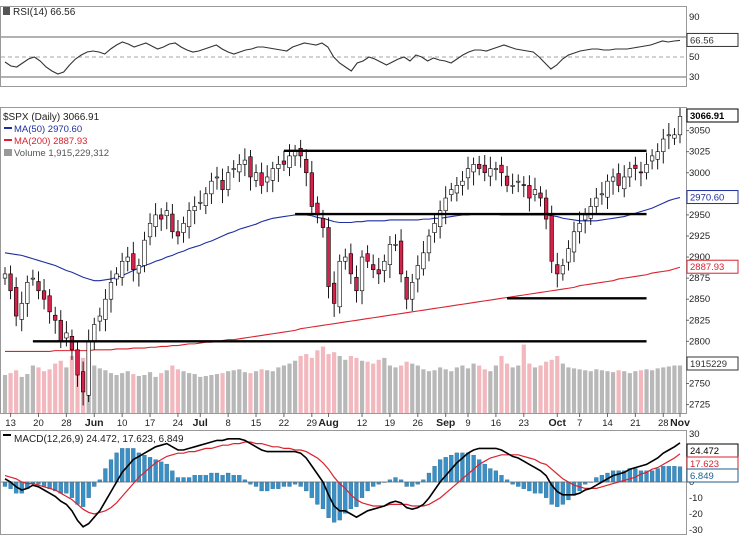 This screenshot has height=537, width=740. Describe the element at coordinates (699, 405) in the screenshot. I see `price-tick-label: 2725` at that location.